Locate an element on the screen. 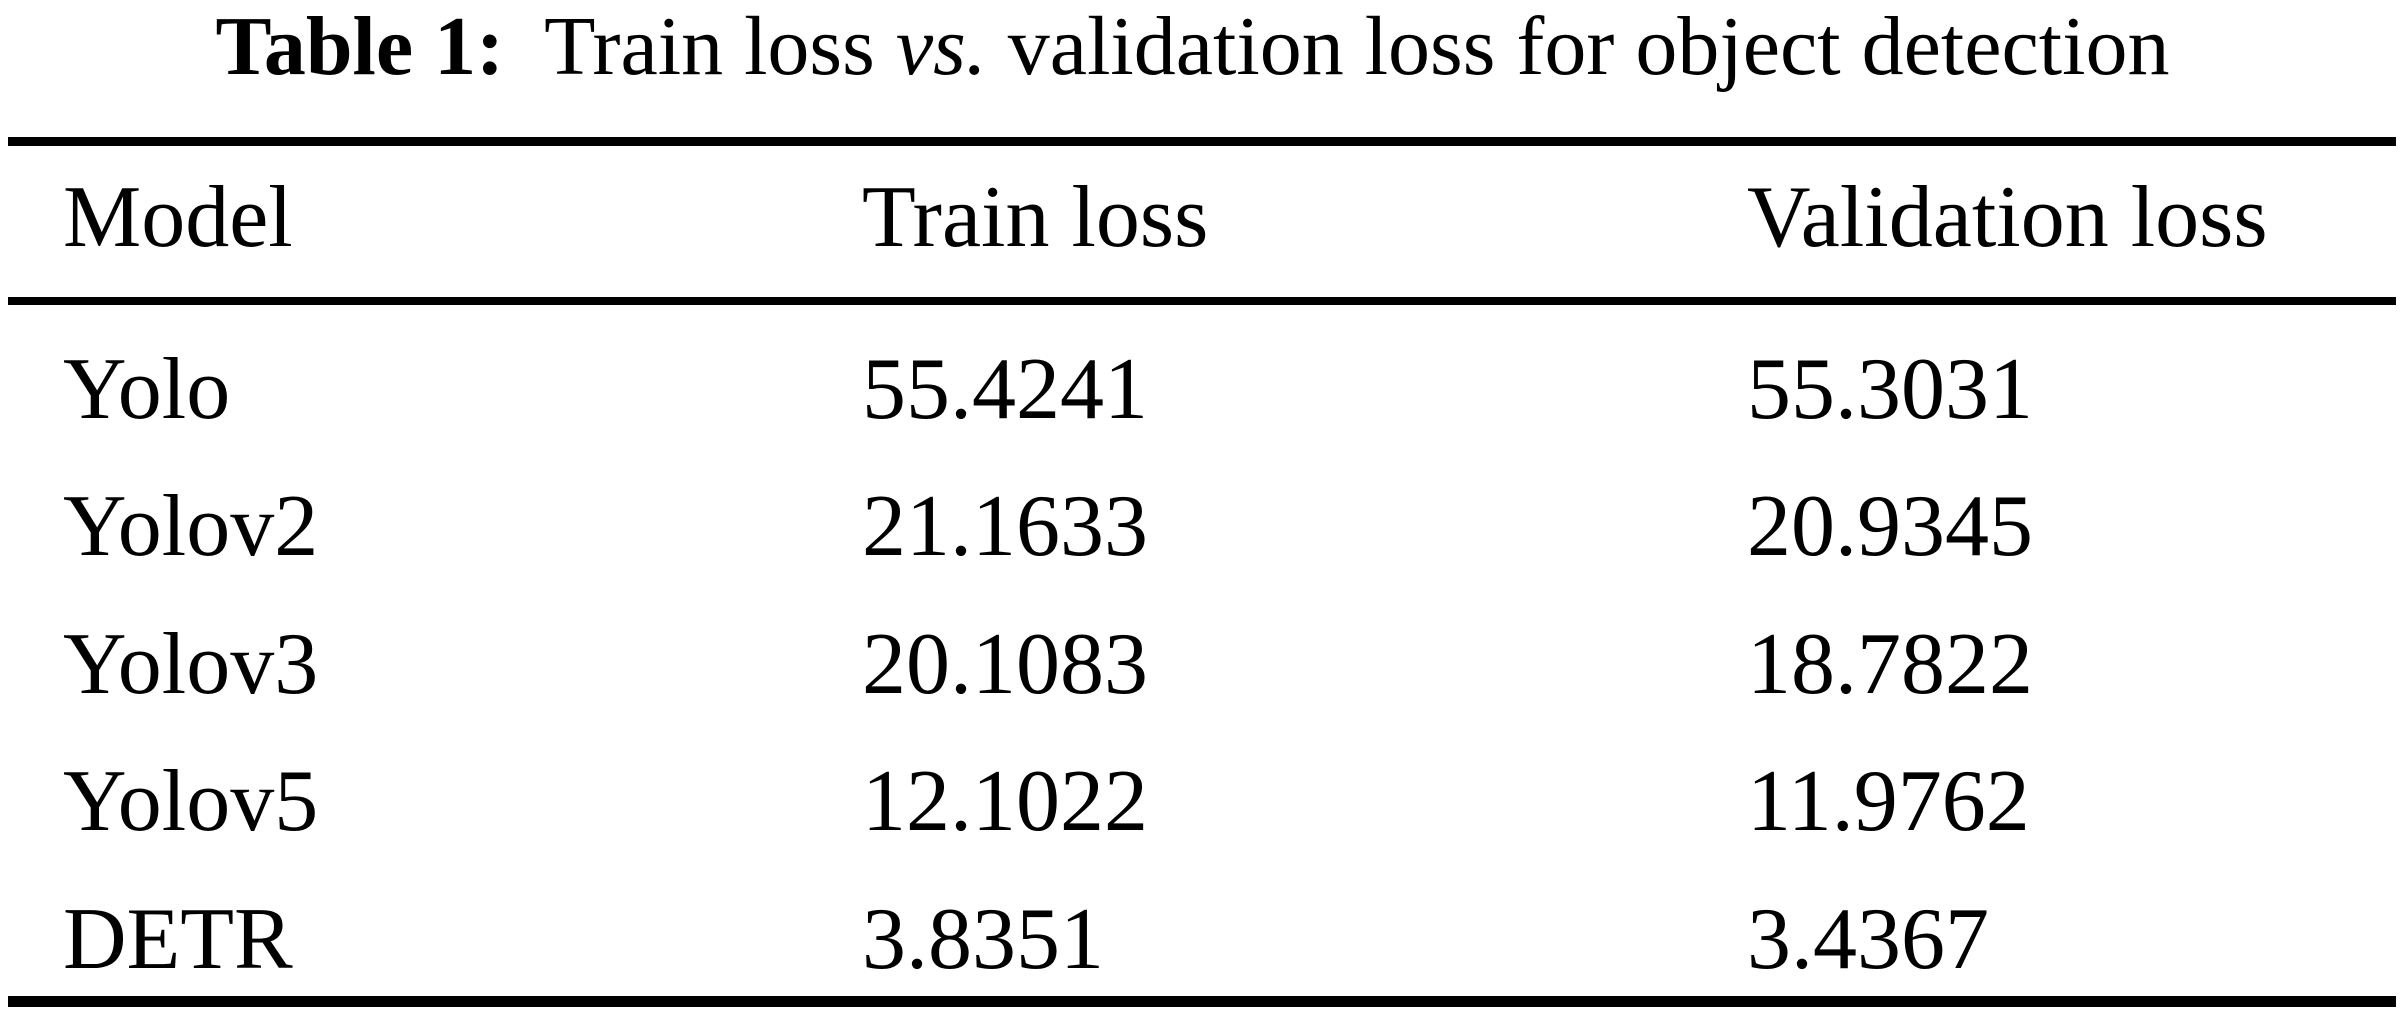 Image resolution: width=2406 pixels, height=1015 pixels. table-bottom-rule is located at coordinates (1202, 1001).